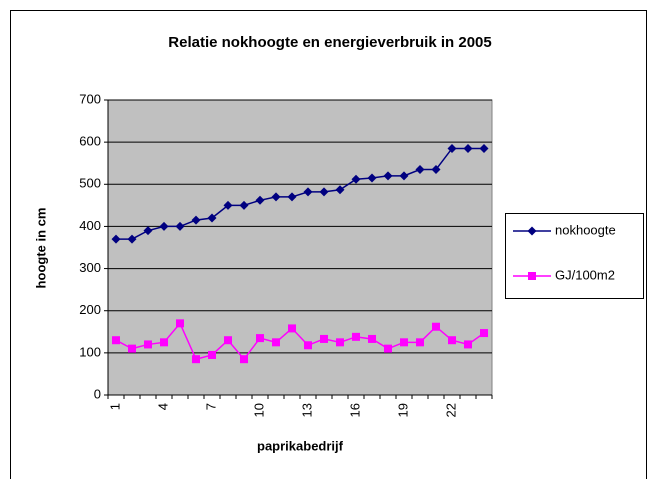 The width and height of the screenshot is (654, 479). Describe the element at coordinates (90, 183) in the screenshot. I see `y-tick-label: 500` at that location.